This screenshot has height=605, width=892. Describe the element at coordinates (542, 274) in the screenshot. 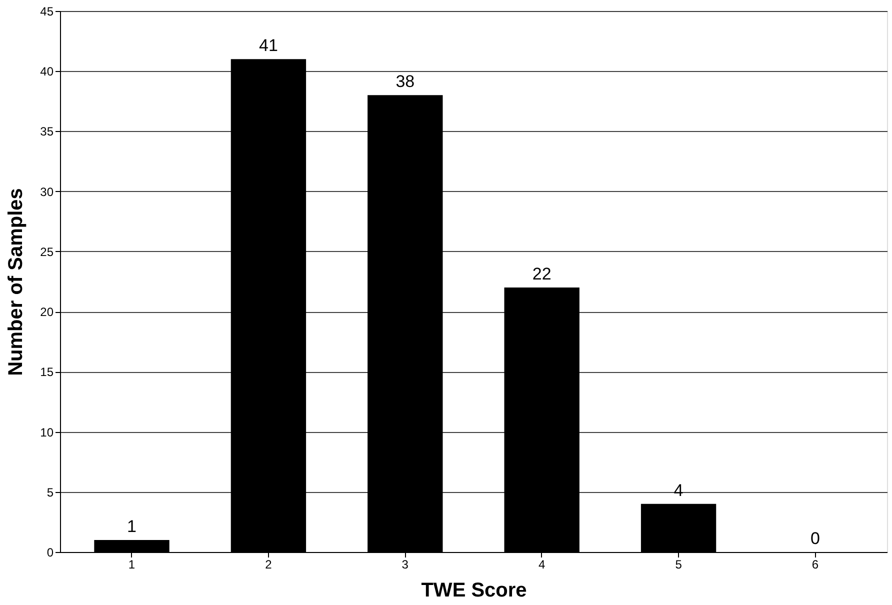

I see `data-label: 22` at that location.